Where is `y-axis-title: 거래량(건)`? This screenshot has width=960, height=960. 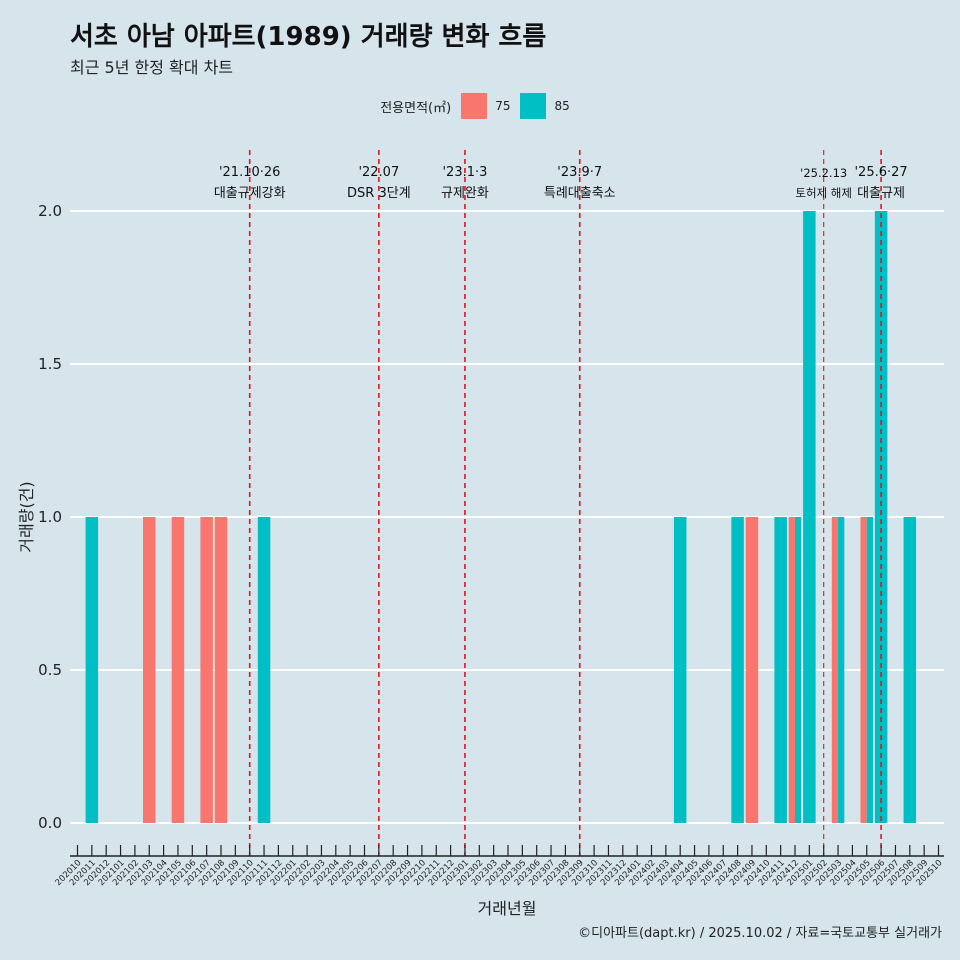
y-axis-title: 거래량(건) is located at coordinates (26, 516).